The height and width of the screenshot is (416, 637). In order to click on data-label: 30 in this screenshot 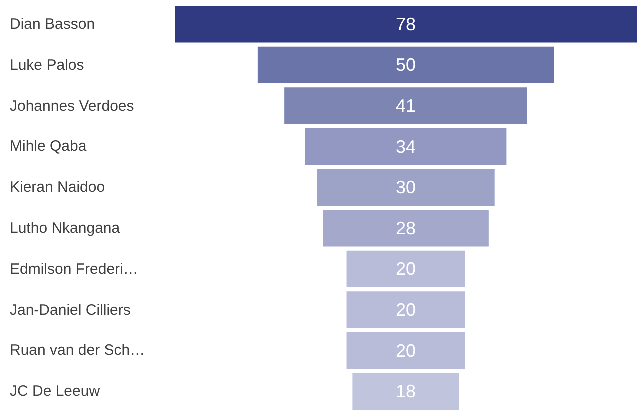, I will do `click(406, 188)`.